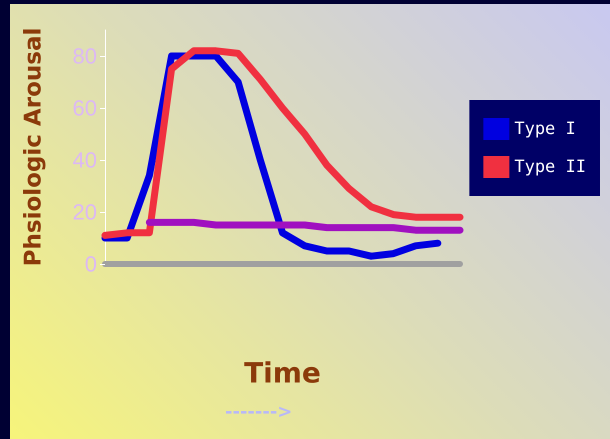 The width and height of the screenshot is (610, 439). I want to click on legend-label: Type II, so click(550, 167).